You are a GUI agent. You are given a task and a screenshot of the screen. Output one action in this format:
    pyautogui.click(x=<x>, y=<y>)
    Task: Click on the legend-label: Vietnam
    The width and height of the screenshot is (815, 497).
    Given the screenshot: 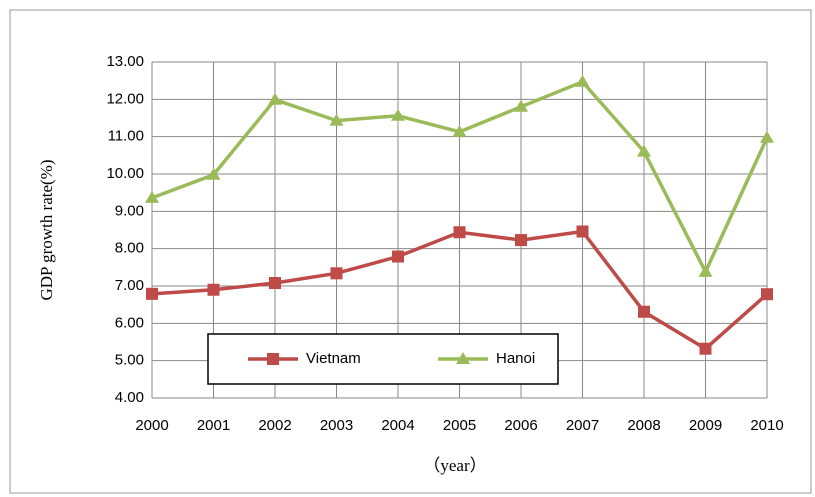 What is the action you would take?
    pyautogui.click(x=333, y=358)
    